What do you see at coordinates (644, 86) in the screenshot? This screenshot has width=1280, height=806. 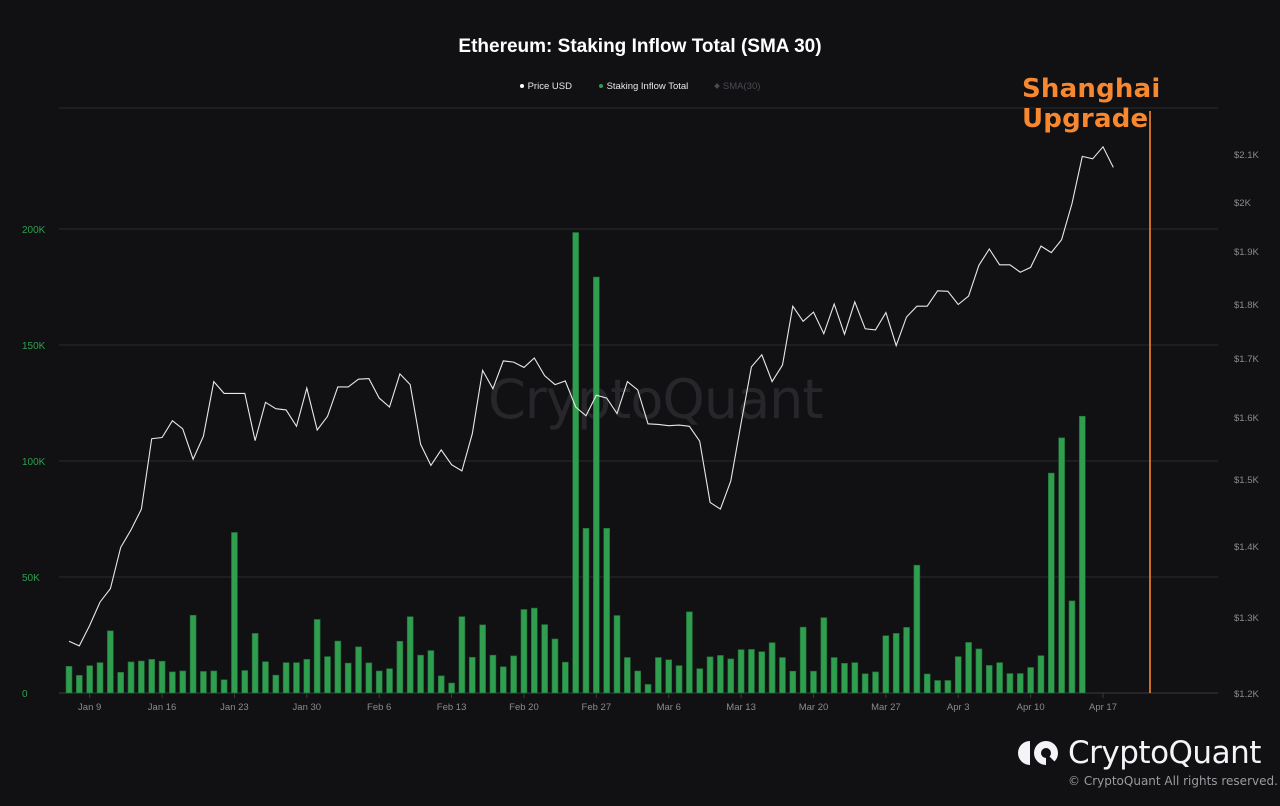 I see `legend-item-staking-inflow: Staking Inflow Total` at bounding box center [644, 86].